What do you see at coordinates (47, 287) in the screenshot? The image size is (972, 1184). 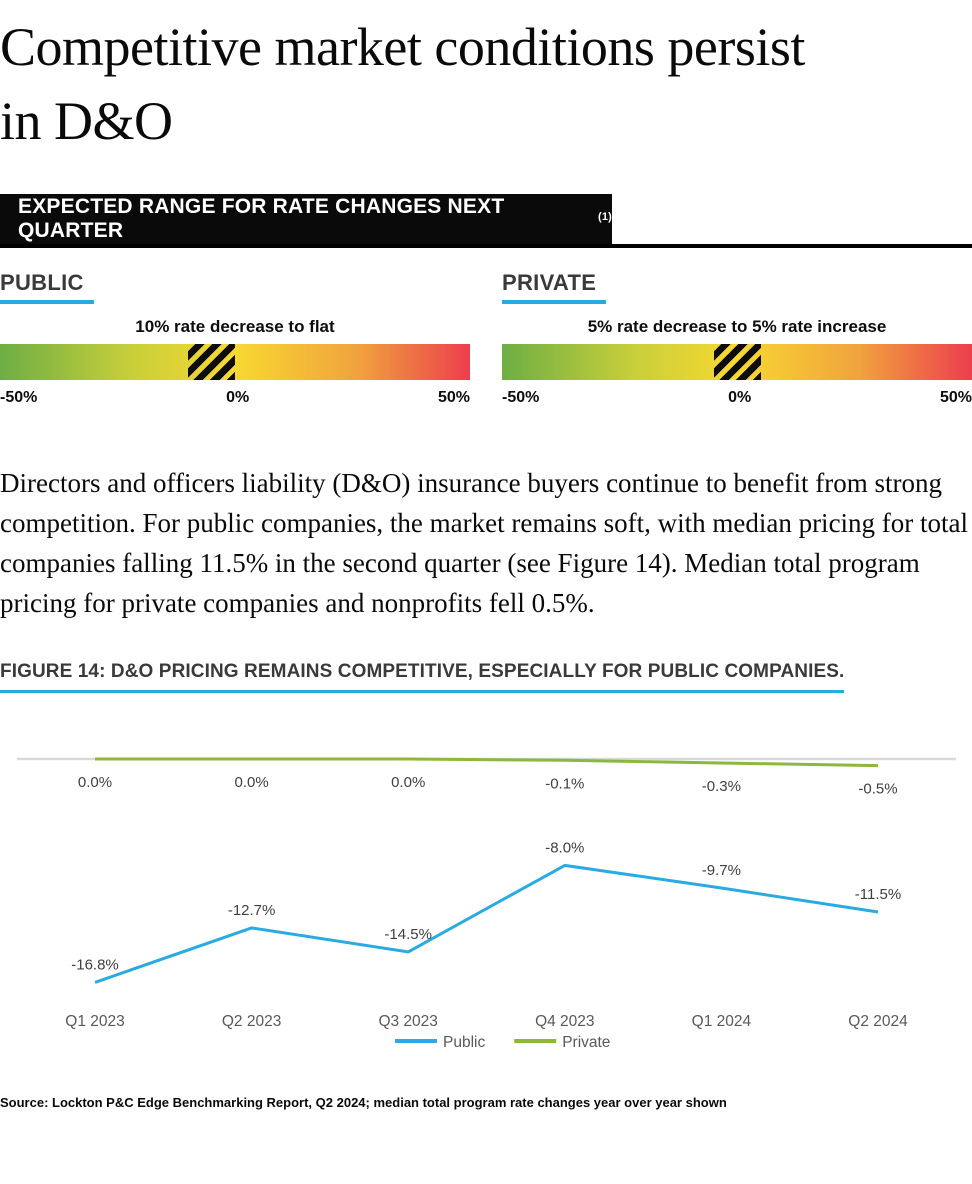 I see `range-label-public: PUBLIC` at bounding box center [47, 287].